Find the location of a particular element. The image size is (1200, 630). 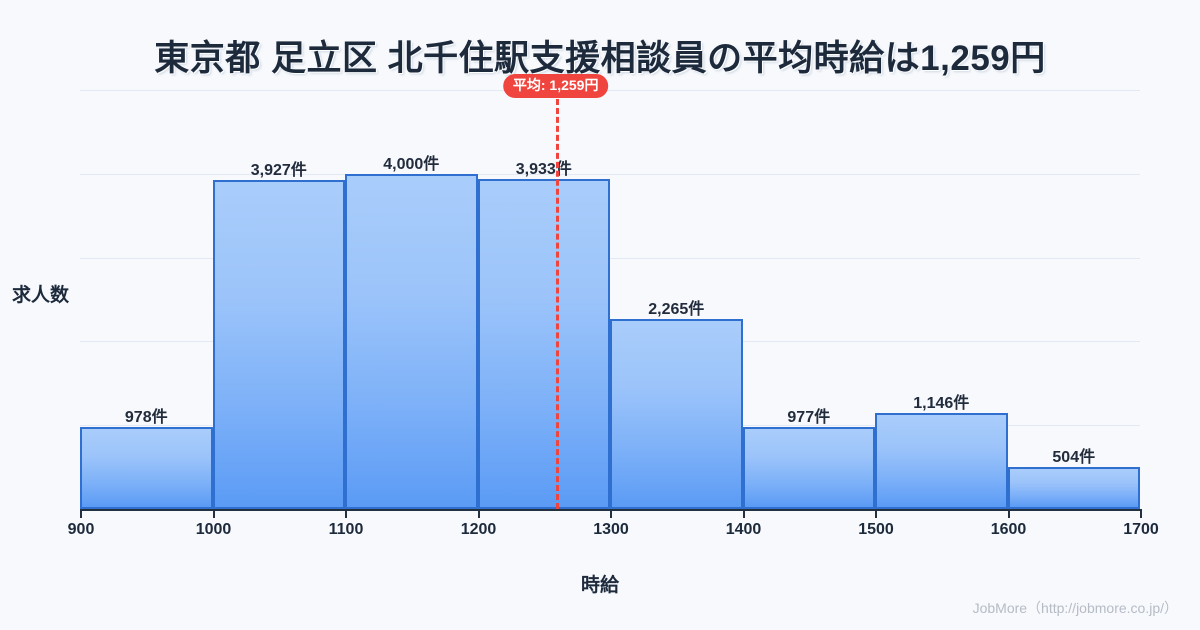

y-axis-title: 求人数 is located at coordinates (41, 295).